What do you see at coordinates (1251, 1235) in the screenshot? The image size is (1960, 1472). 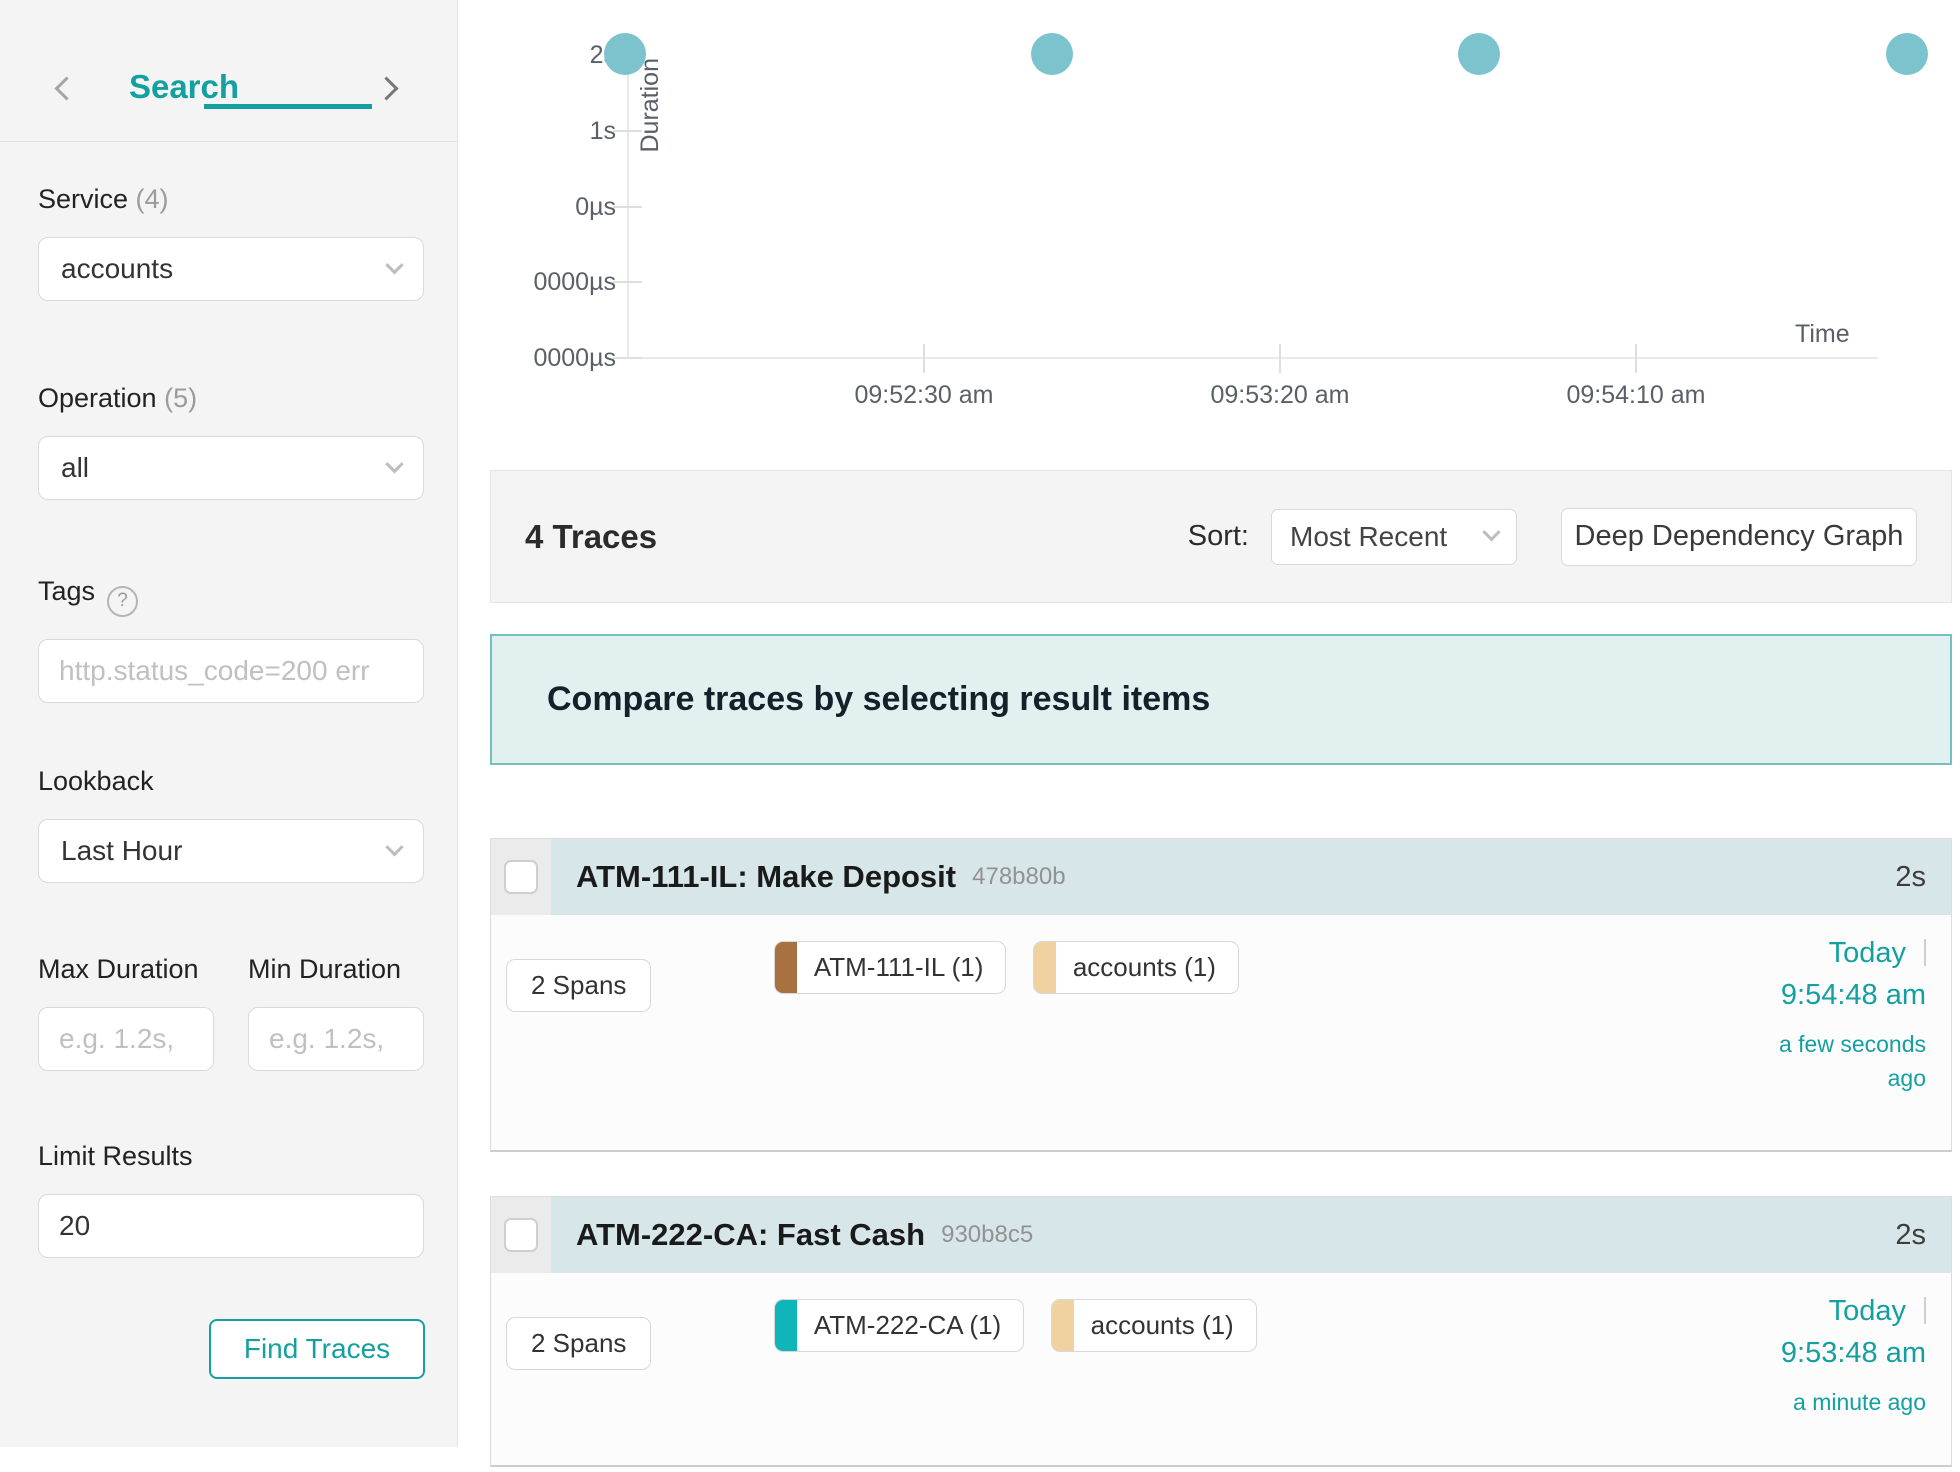 I see `trace-header-band: ATM-222-CA: Fast Cash 930b8c5 2s` at bounding box center [1251, 1235].